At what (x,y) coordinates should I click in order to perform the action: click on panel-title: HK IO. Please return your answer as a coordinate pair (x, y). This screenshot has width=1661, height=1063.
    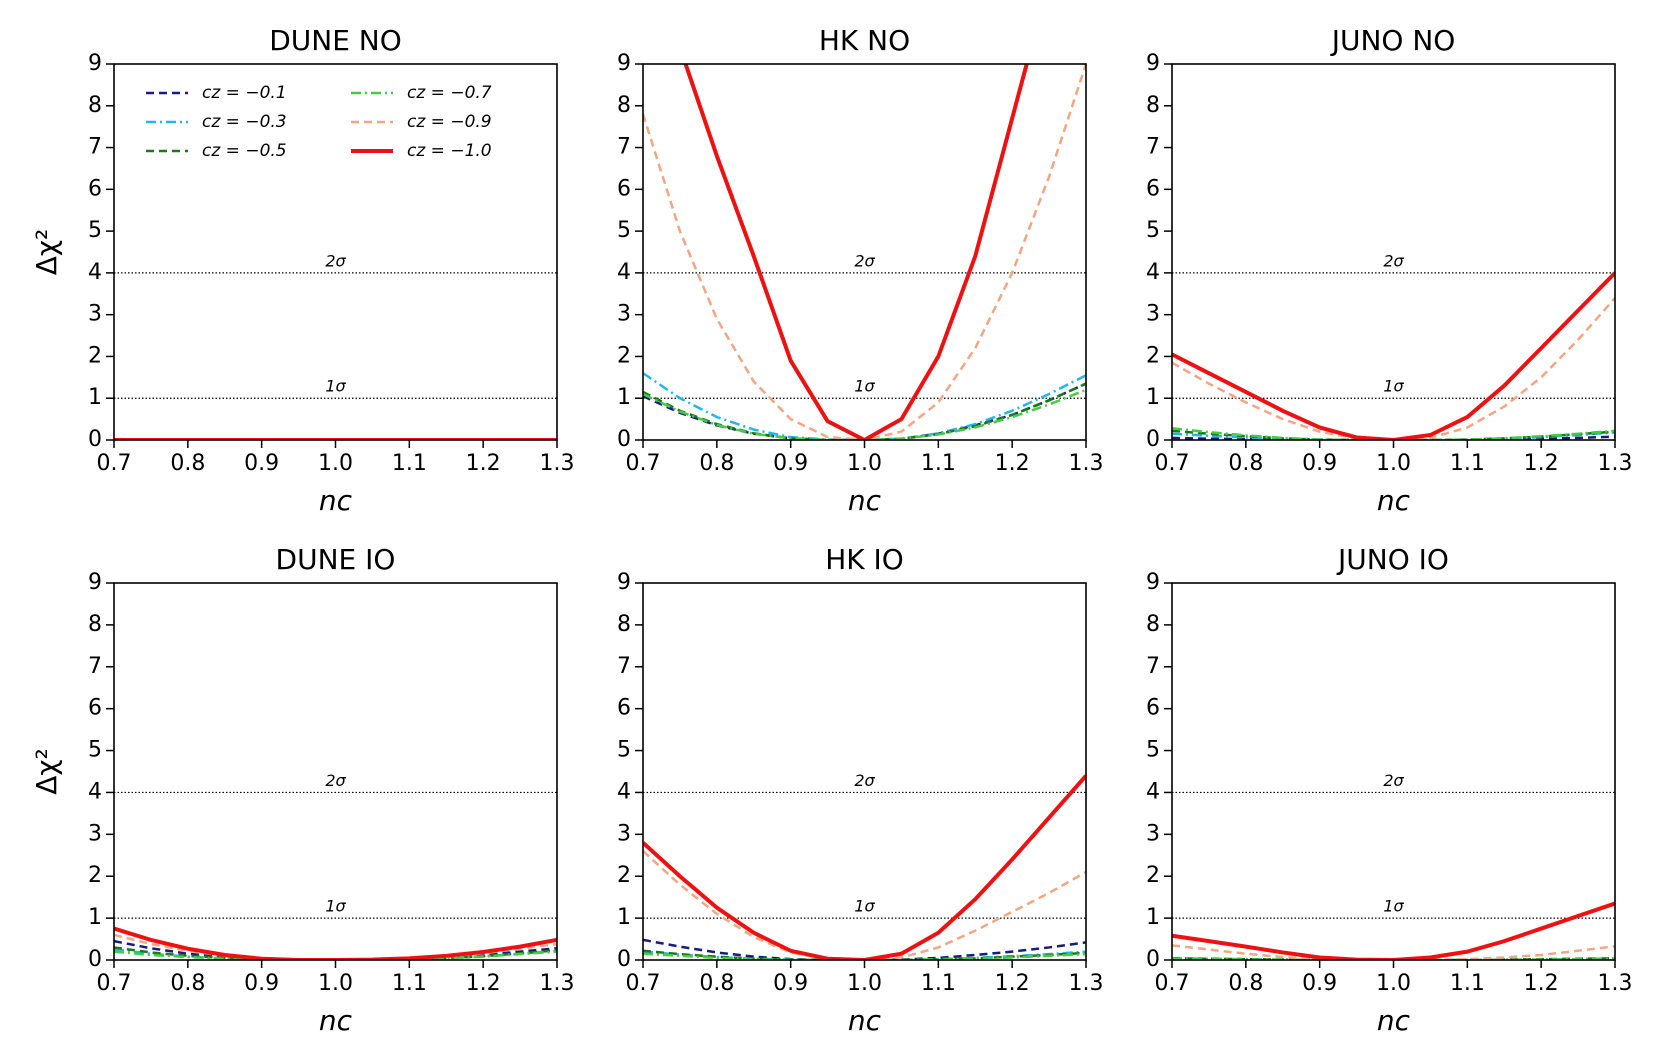
    Looking at the image, I should click on (864, 559).